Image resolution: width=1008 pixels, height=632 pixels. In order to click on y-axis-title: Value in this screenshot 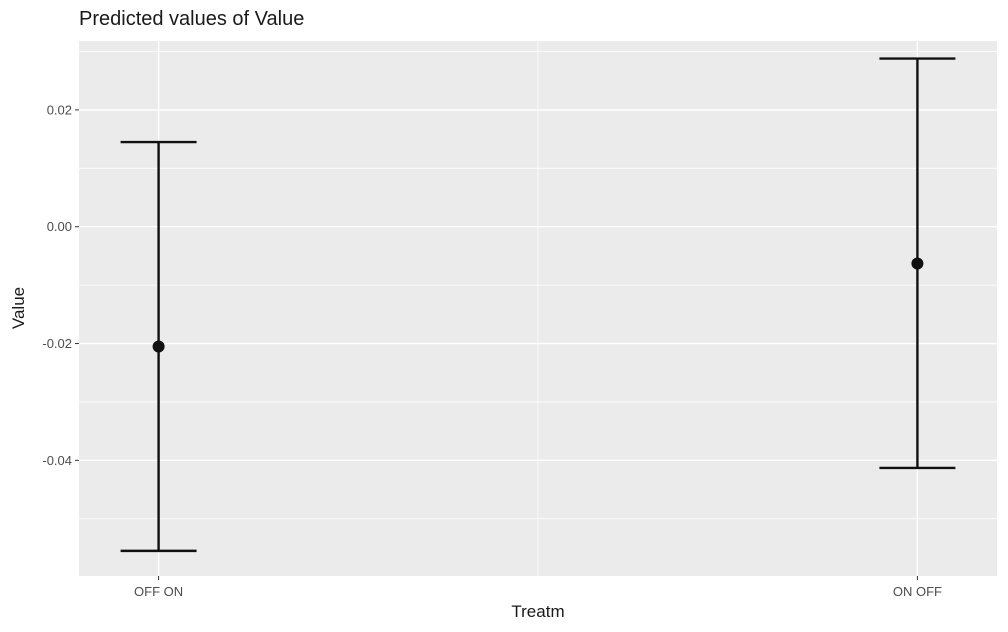, I will do `click(18, 308)`.